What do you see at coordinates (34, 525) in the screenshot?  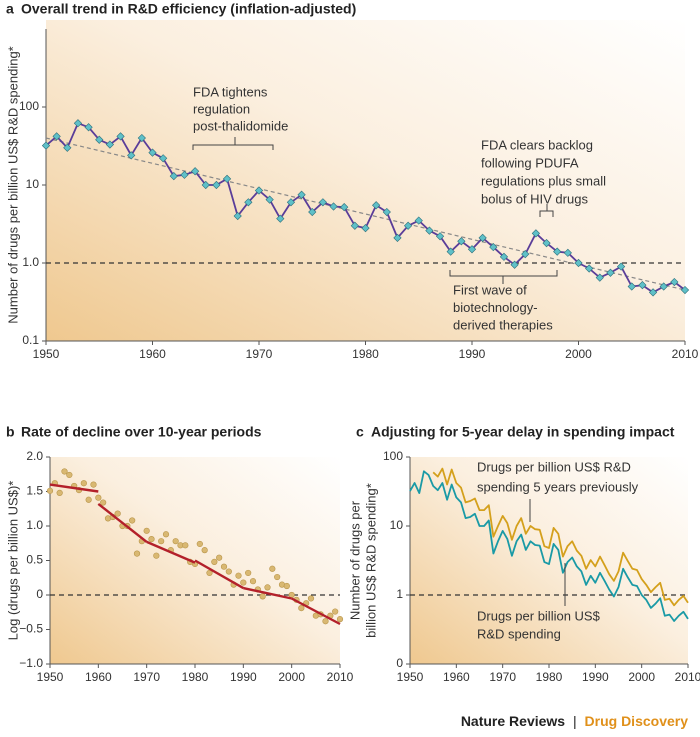 I see `y-tick-label: 1.0` at bounding box center [34, 525].